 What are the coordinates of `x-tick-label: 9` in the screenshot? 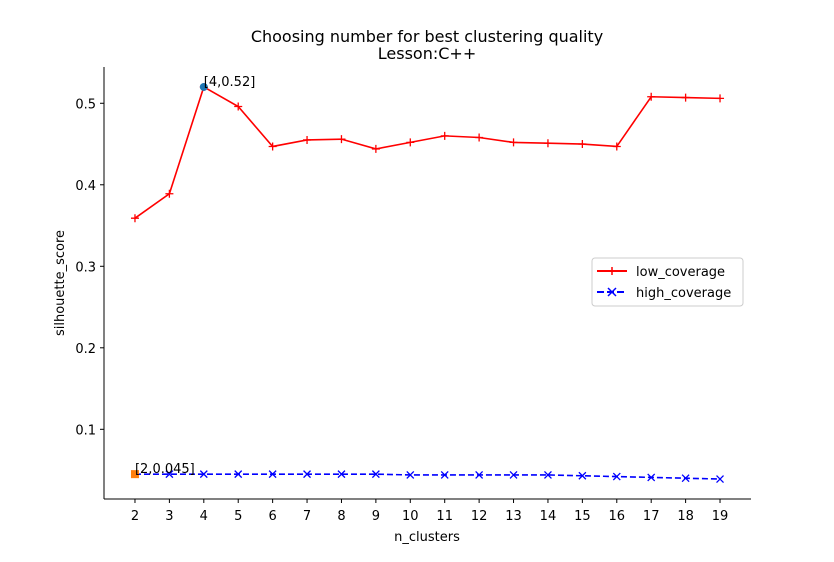 It's located at (376, 516).